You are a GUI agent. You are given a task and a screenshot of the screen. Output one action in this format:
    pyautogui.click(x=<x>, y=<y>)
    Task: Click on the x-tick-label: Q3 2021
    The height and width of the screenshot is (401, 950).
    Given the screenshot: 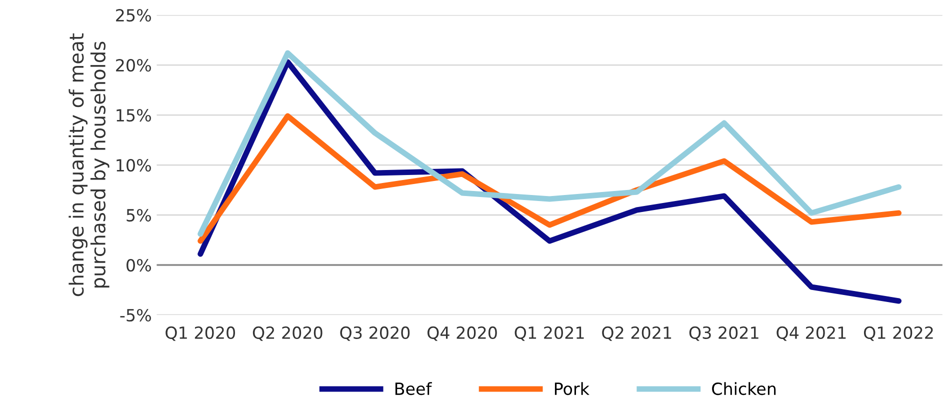 What is the action you would take?
    pyautogui.click(x=723, y=333)
    